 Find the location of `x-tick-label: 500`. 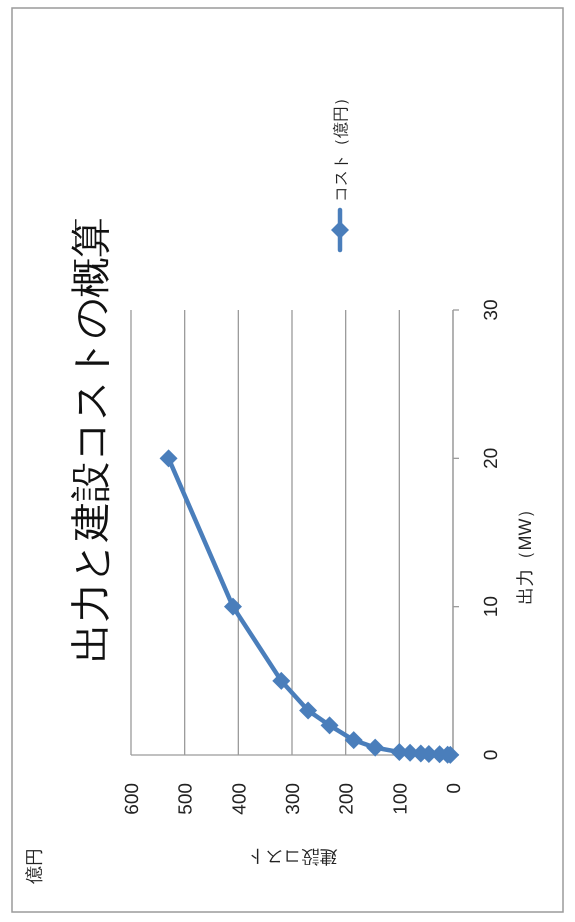

x-tick-label: 500 is located at coordinates (186, 799).